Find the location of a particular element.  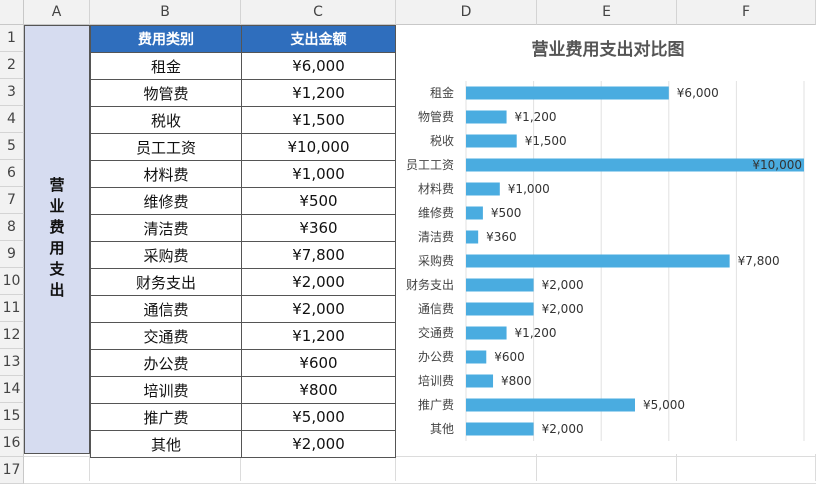

cell-amount: ¥5,000 is located at coordinates (318, 417).